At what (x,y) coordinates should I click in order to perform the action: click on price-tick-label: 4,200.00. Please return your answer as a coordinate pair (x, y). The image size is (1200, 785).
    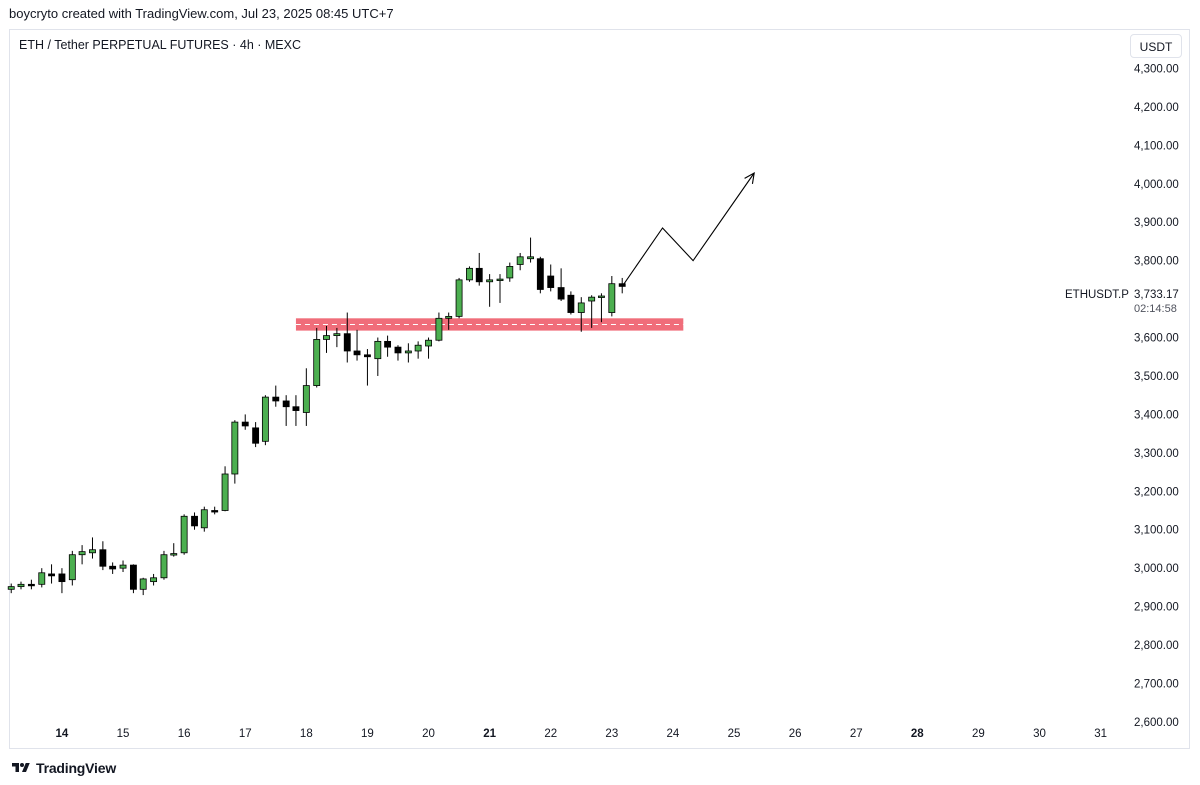
    Looking at the image, I should click on (1156, 108).